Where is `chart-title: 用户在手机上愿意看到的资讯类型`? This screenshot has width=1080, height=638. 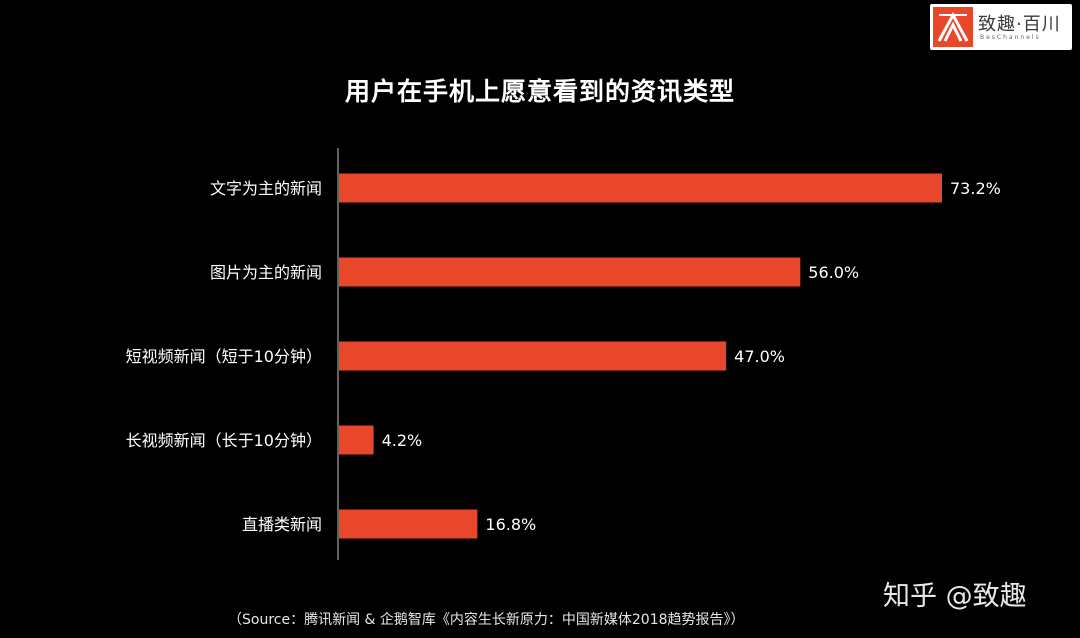
chart-title: 用户在手机上愿意看到的资讯类型 is located at coordinates (539, 91).